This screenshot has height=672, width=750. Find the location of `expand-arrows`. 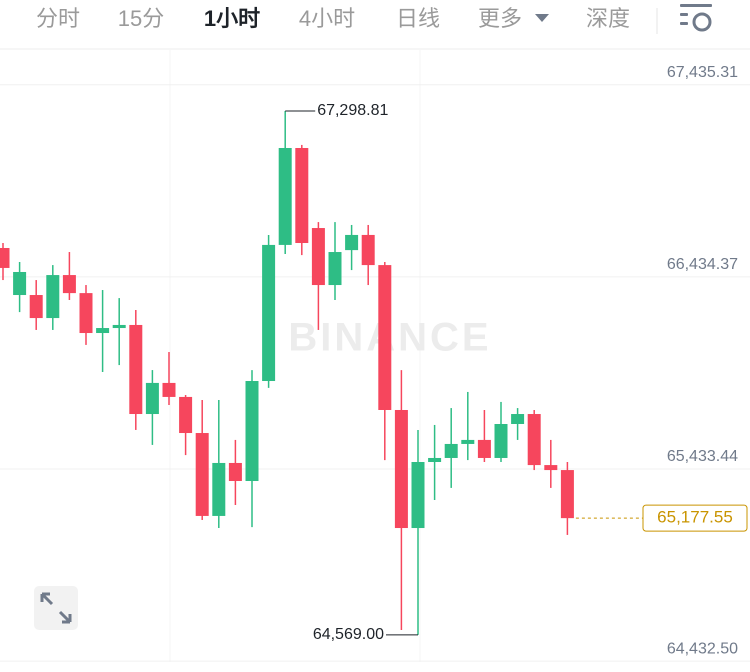

expand-arrows is located at coordinates (56, 608).